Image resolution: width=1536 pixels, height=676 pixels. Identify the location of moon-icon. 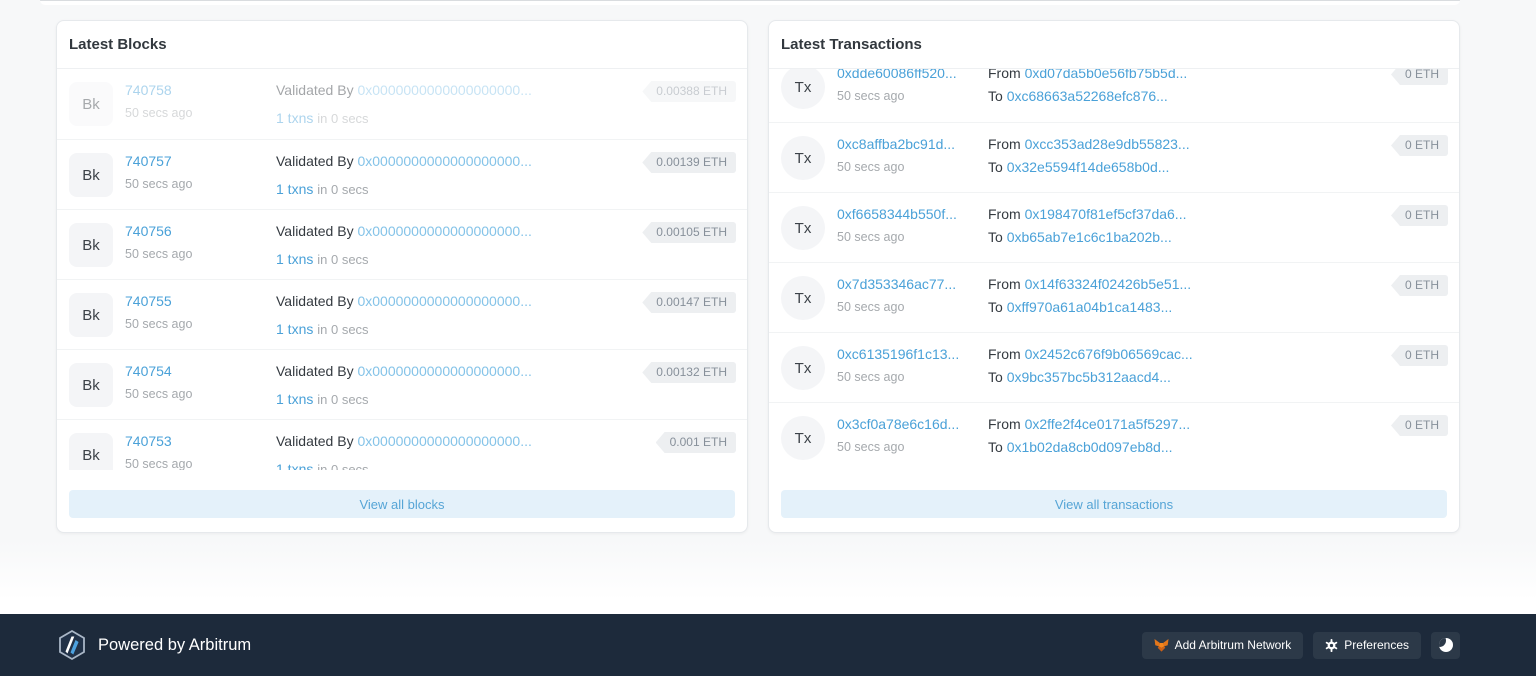
(1445, 645).